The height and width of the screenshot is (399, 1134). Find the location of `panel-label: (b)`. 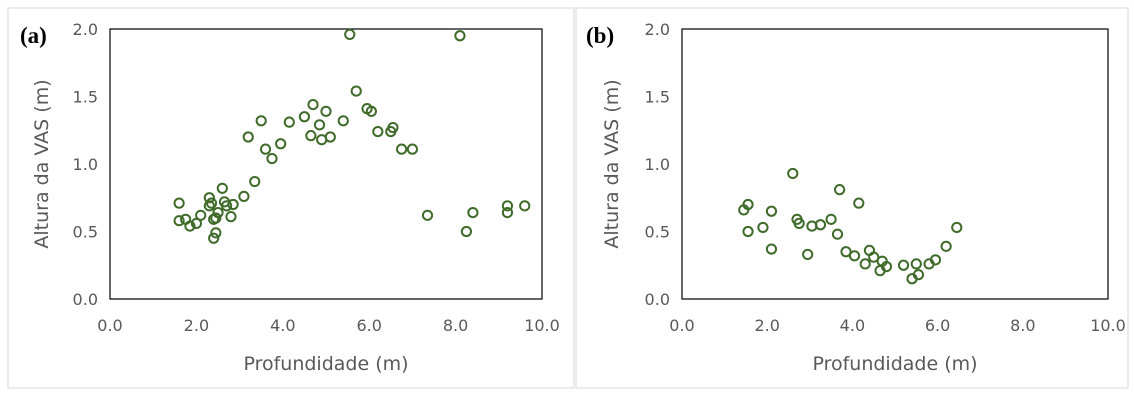

panel-label: (b) is located at coordinates (600, 35).